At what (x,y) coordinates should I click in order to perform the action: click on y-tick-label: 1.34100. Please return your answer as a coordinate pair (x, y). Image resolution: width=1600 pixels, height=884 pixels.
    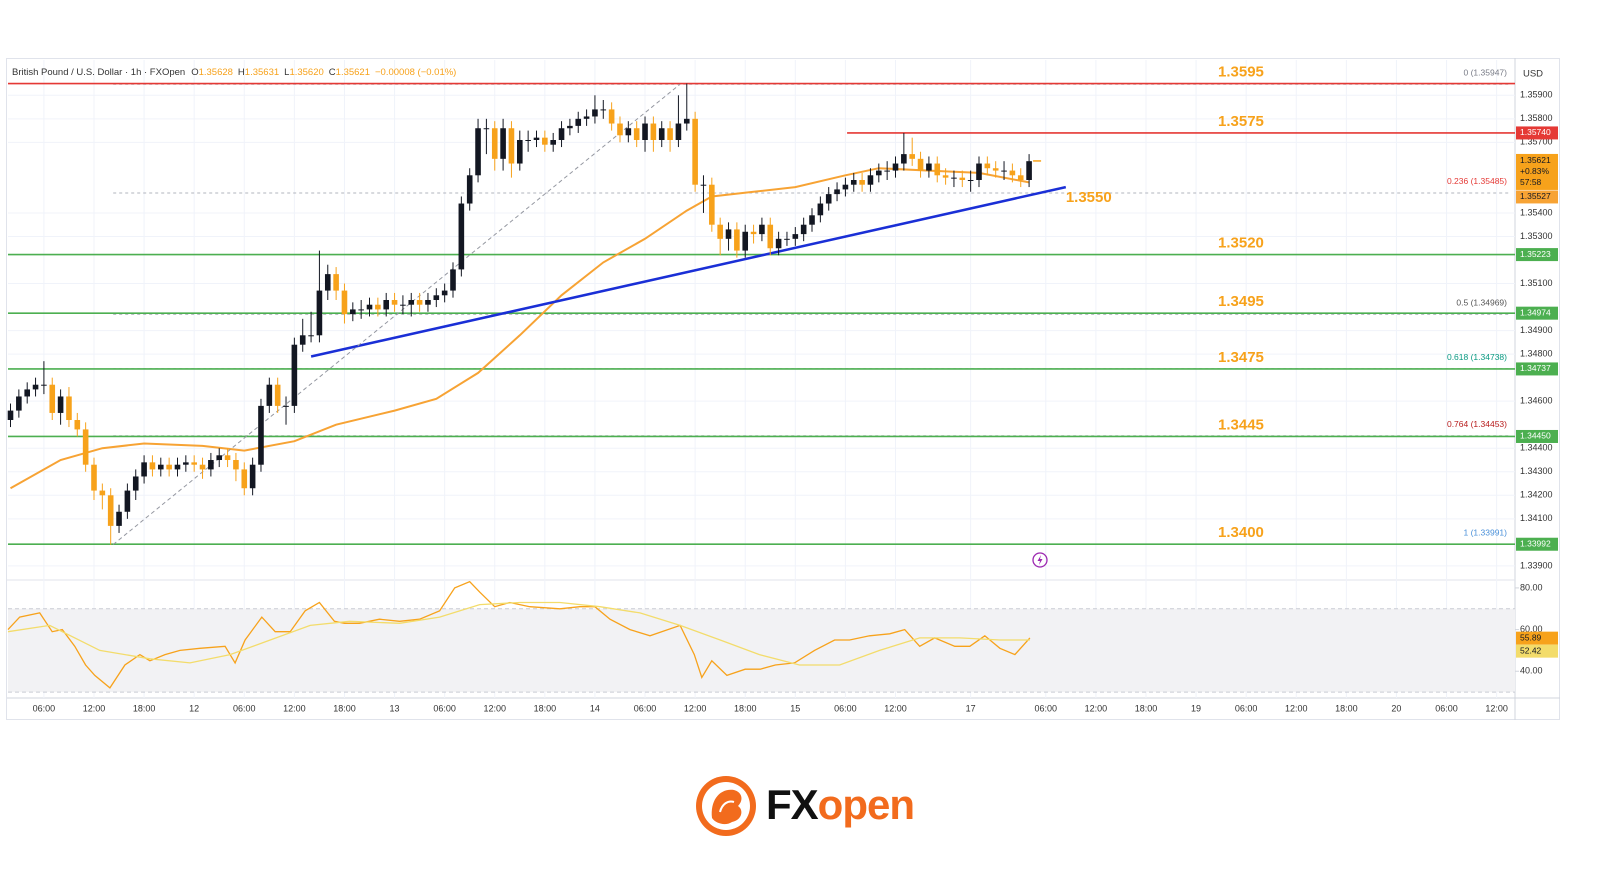
    Looking at the image, I should click on (1536, 518).